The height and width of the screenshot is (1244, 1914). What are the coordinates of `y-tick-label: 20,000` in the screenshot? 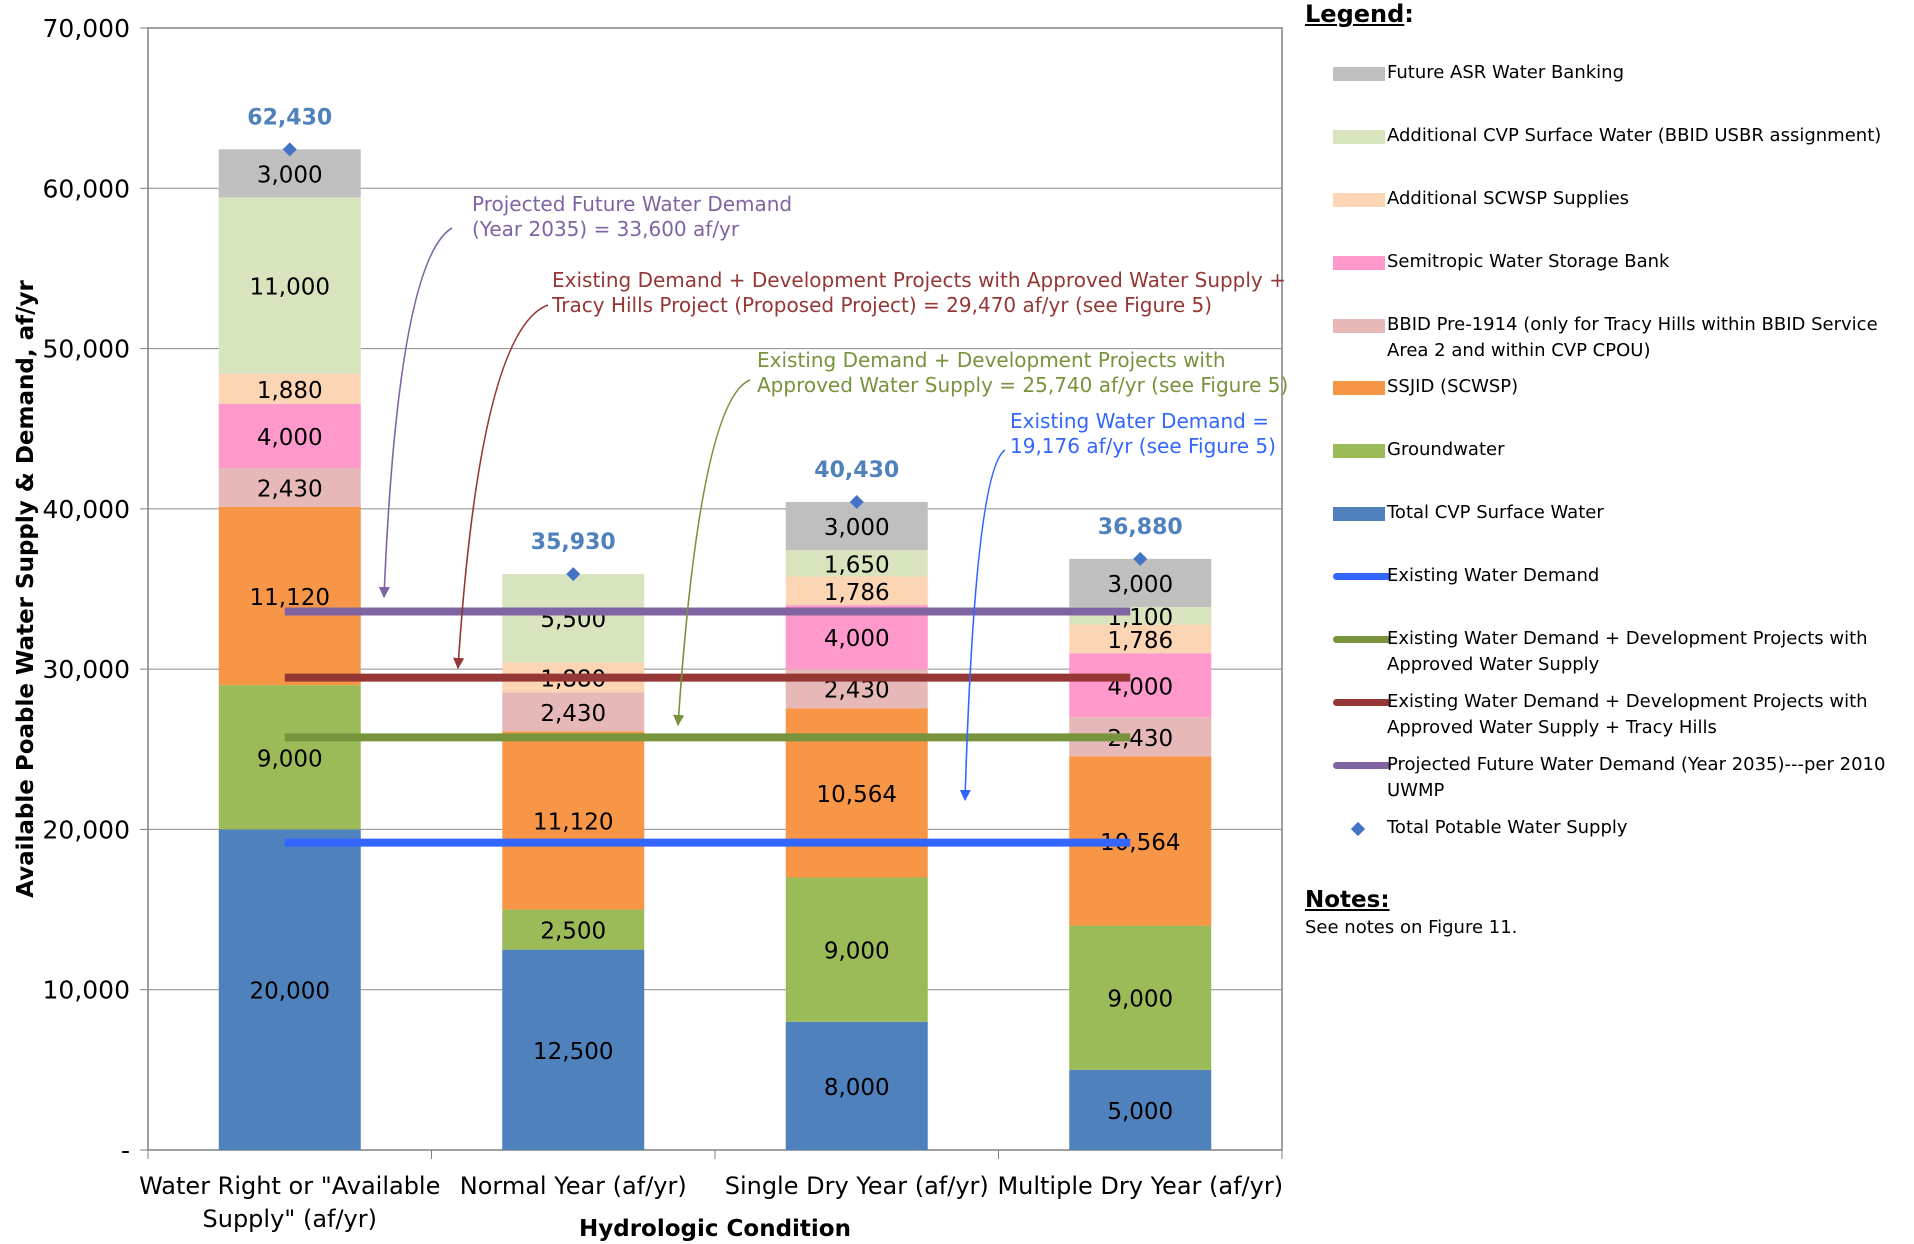 It's located at (86, 829).